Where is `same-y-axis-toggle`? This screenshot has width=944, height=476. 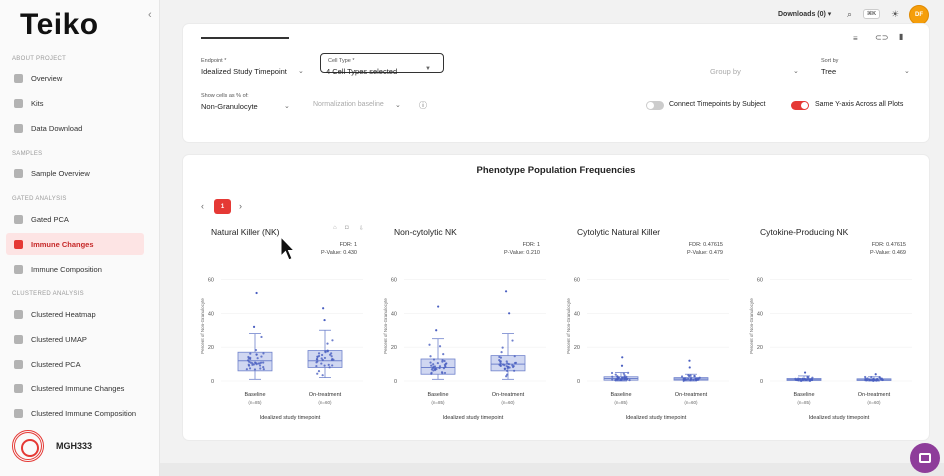 same-y-axis-toggle is located at coordinates (800, 105).